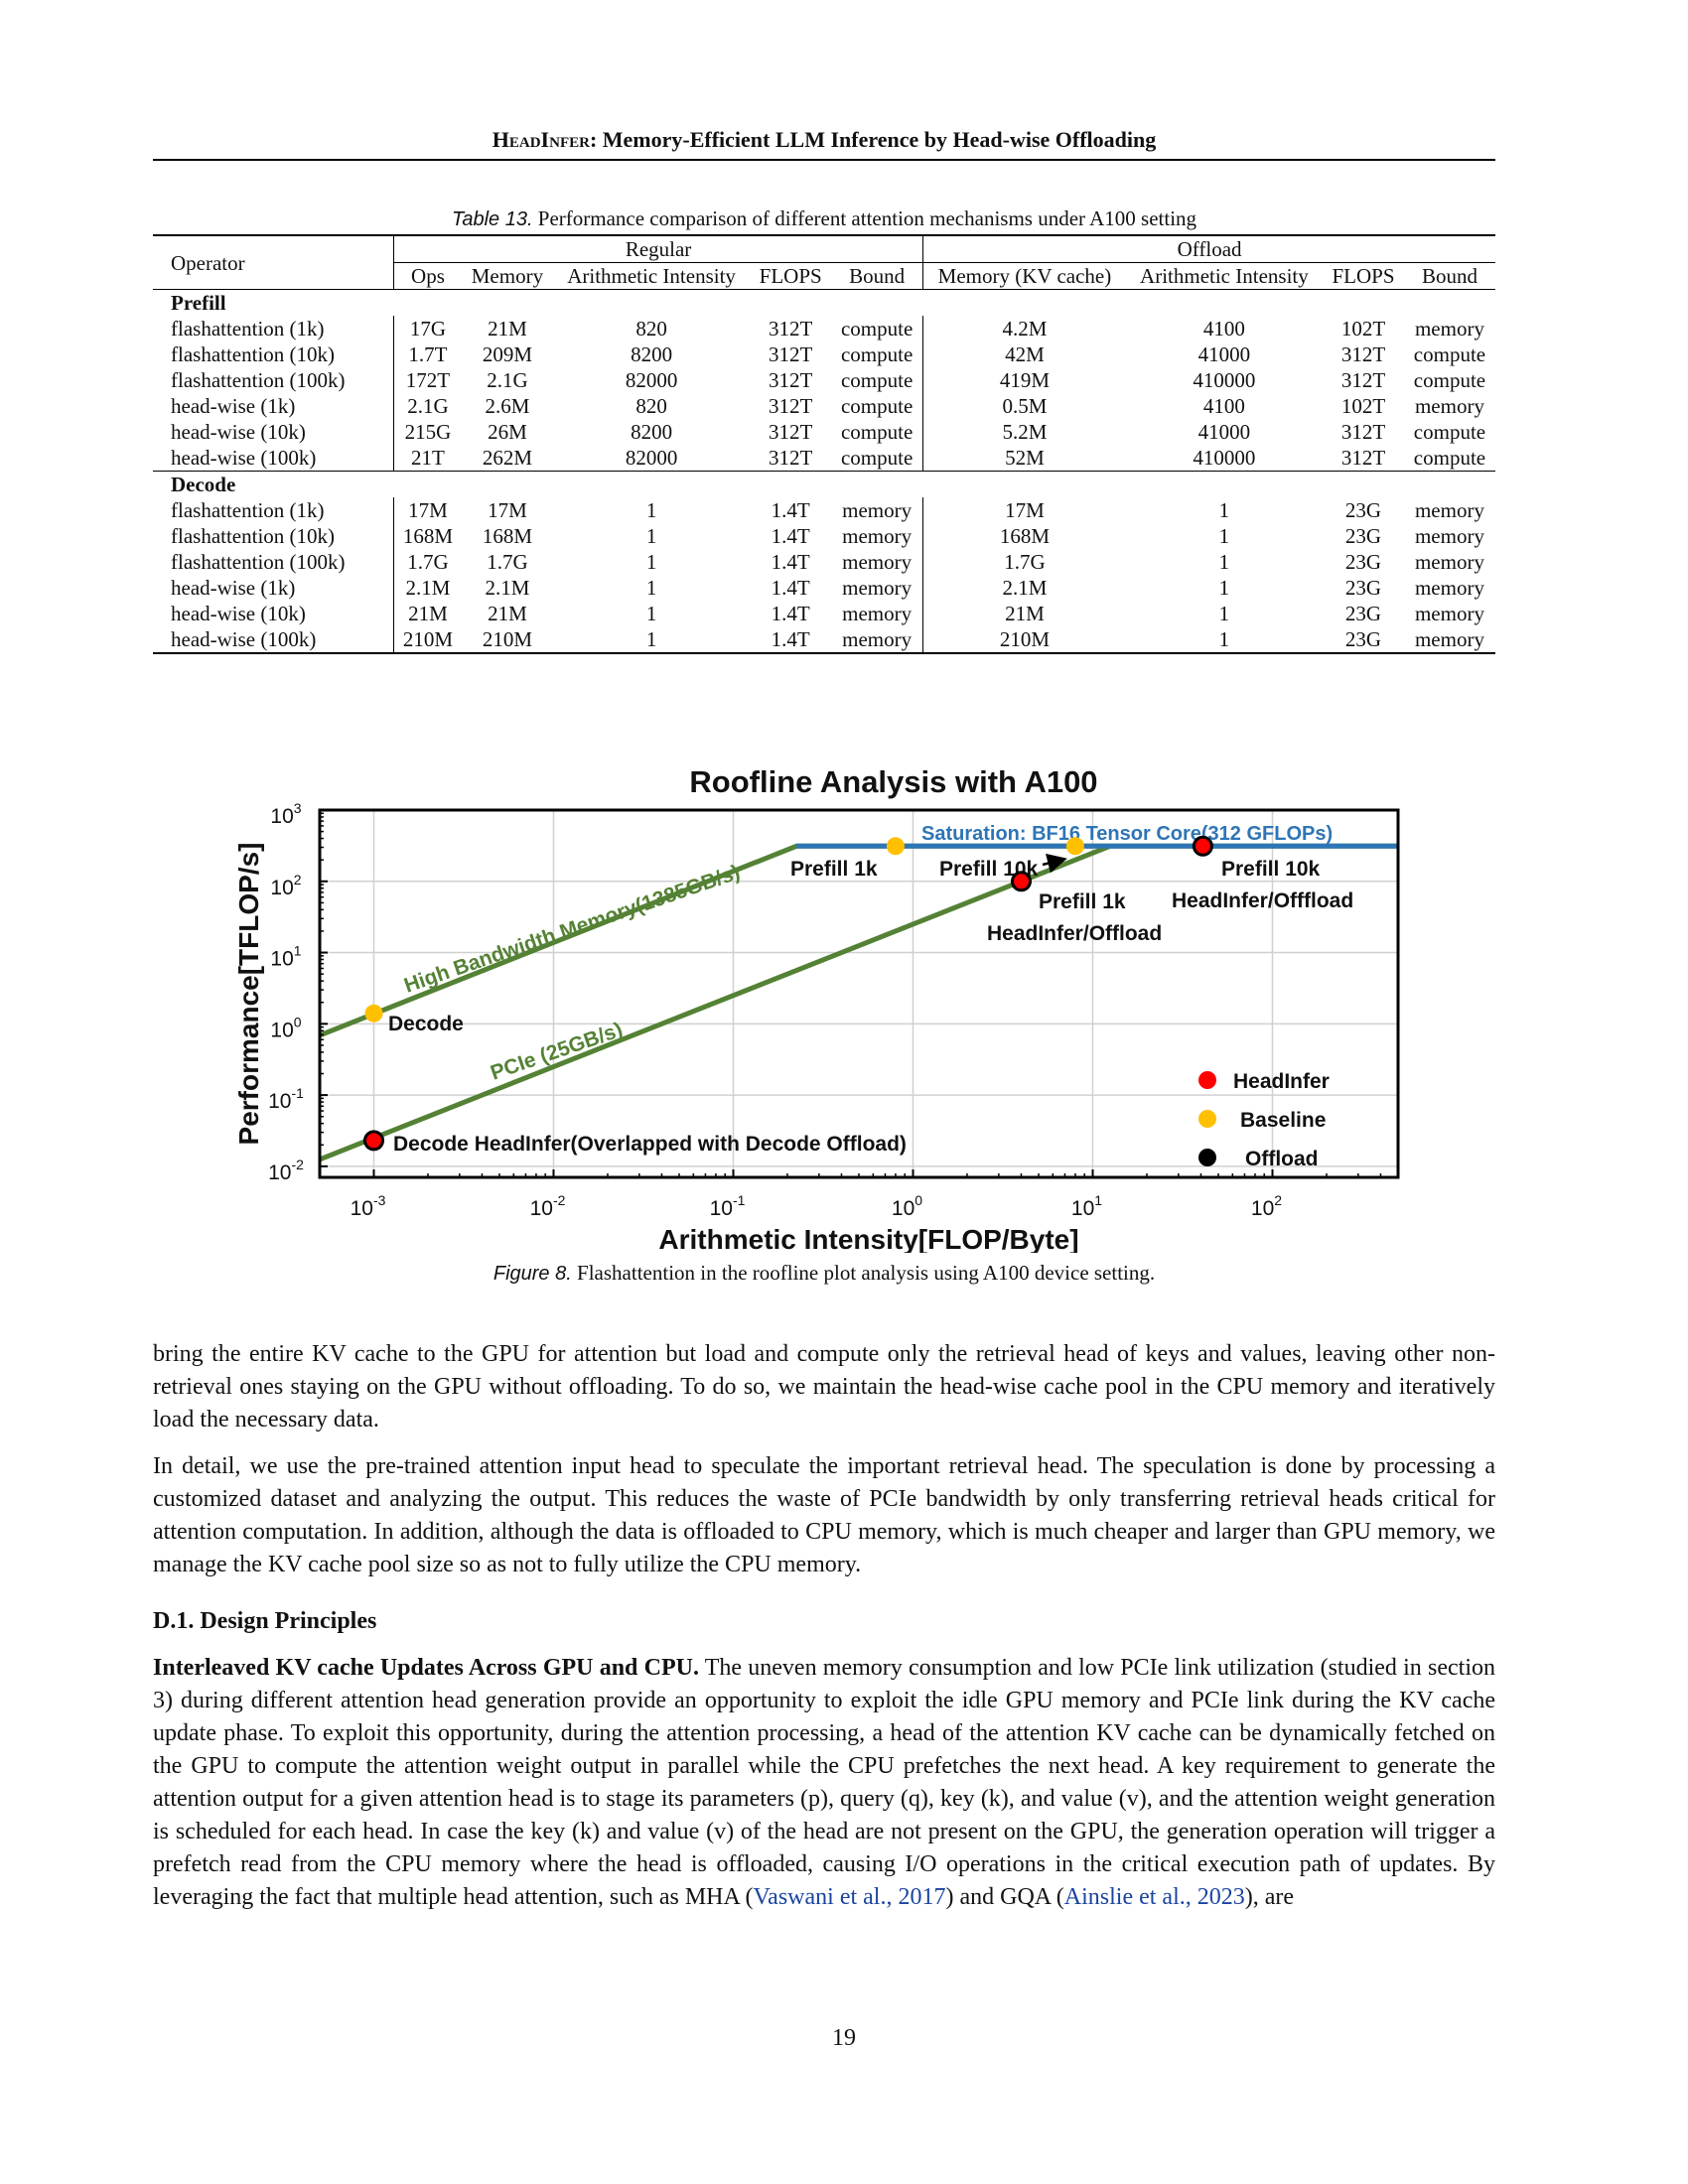  Describe the element at coordinates (651, 406) in the screenshot. I see `value-cell: 820` at that location.